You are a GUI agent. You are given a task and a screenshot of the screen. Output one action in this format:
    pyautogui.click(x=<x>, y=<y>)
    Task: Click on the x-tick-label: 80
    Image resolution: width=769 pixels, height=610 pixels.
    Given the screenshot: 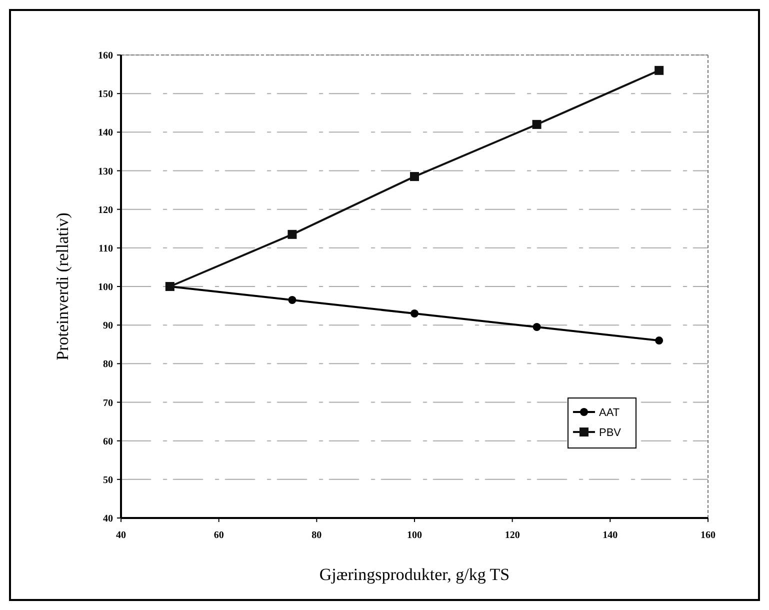 What is the action you would take?
    pyautogui.click(x=317, y=535)
    